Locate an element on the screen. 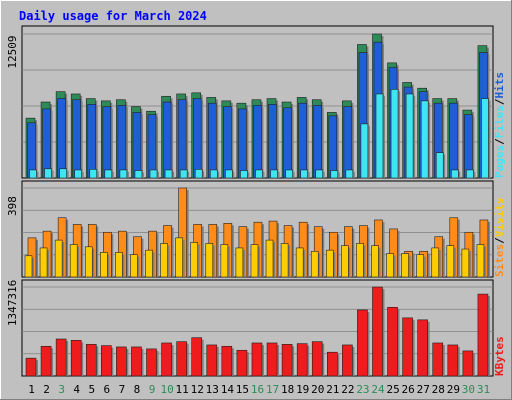 The height and width of the screenshot is (400, 512). x-tick-label: 21 is located at coordinates (332, 389).